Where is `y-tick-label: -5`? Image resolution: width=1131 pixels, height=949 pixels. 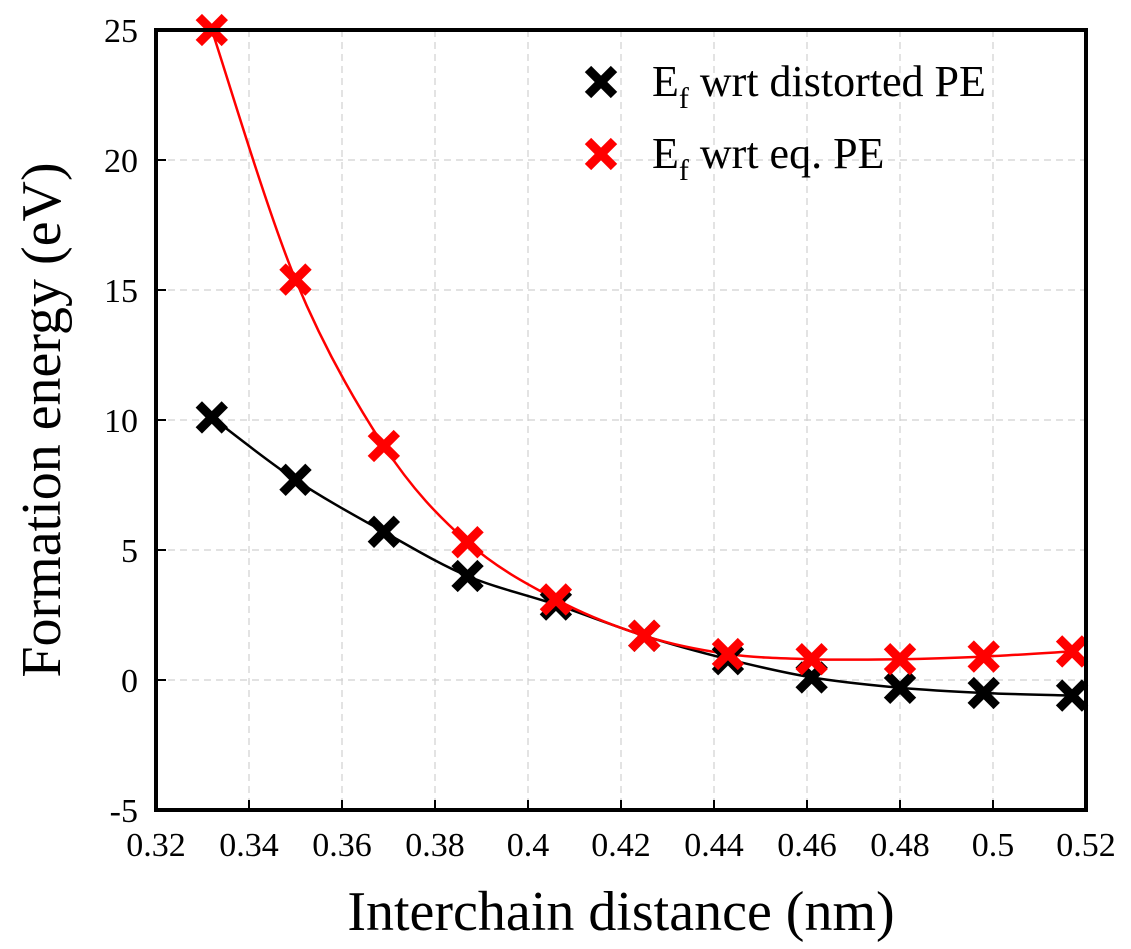 y-tick-label: -5 is located at coordinates (124, 811).